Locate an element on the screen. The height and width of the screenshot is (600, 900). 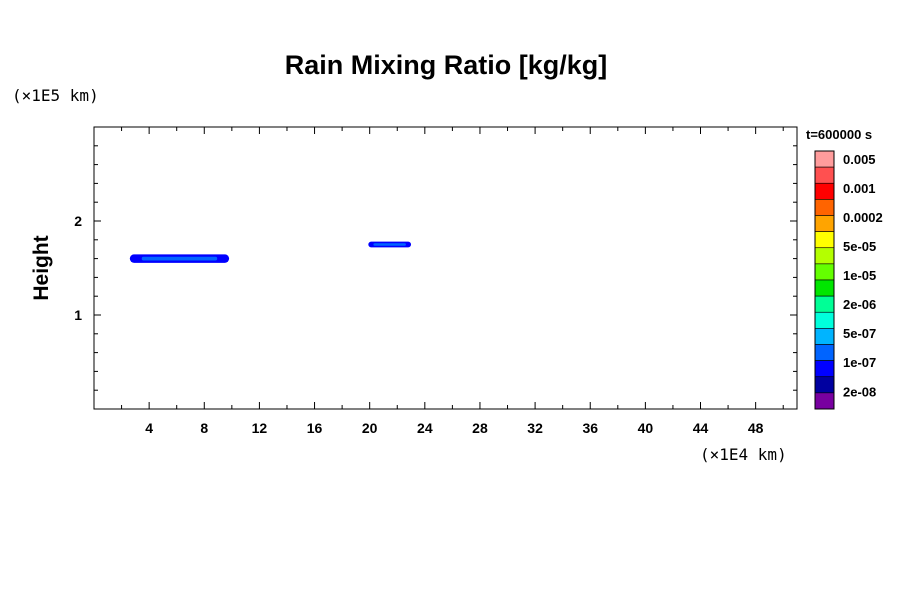
x-tick-label: 28 is located at coordinates (480, 428).